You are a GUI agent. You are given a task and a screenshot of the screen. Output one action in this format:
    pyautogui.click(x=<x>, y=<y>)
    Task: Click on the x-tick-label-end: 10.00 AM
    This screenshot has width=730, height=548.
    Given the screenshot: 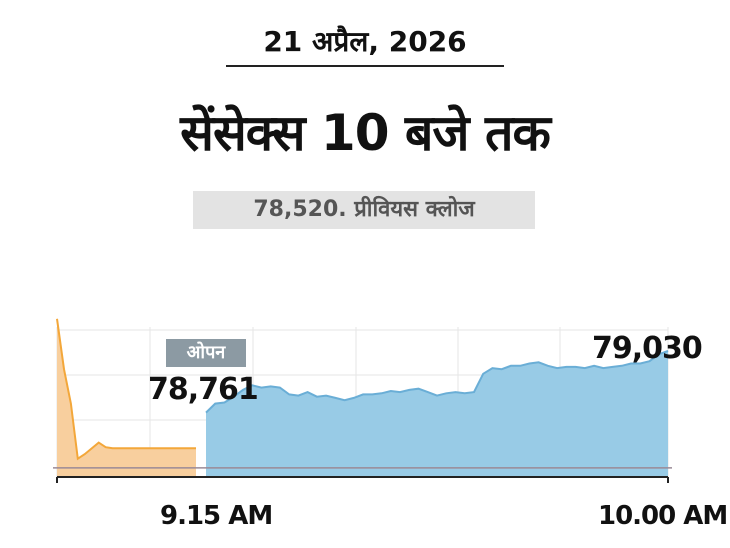 What is the action you would take?
    pyautogui.click(x=663, y=516)
    